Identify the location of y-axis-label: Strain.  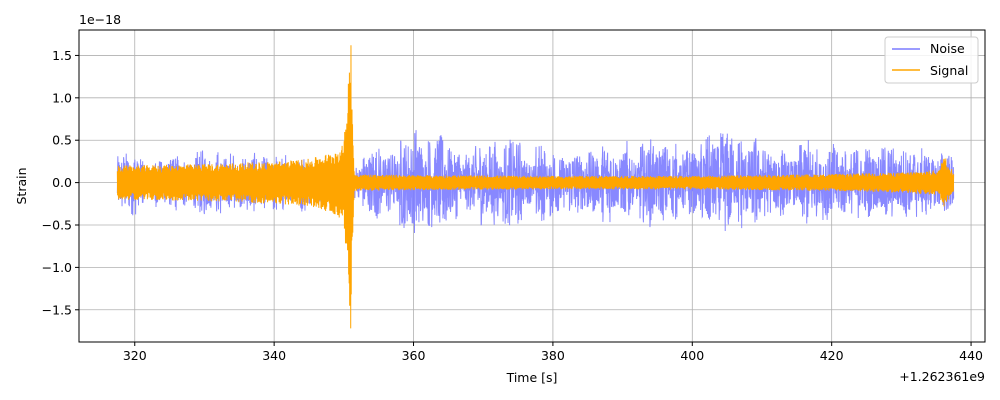
(21, 185).